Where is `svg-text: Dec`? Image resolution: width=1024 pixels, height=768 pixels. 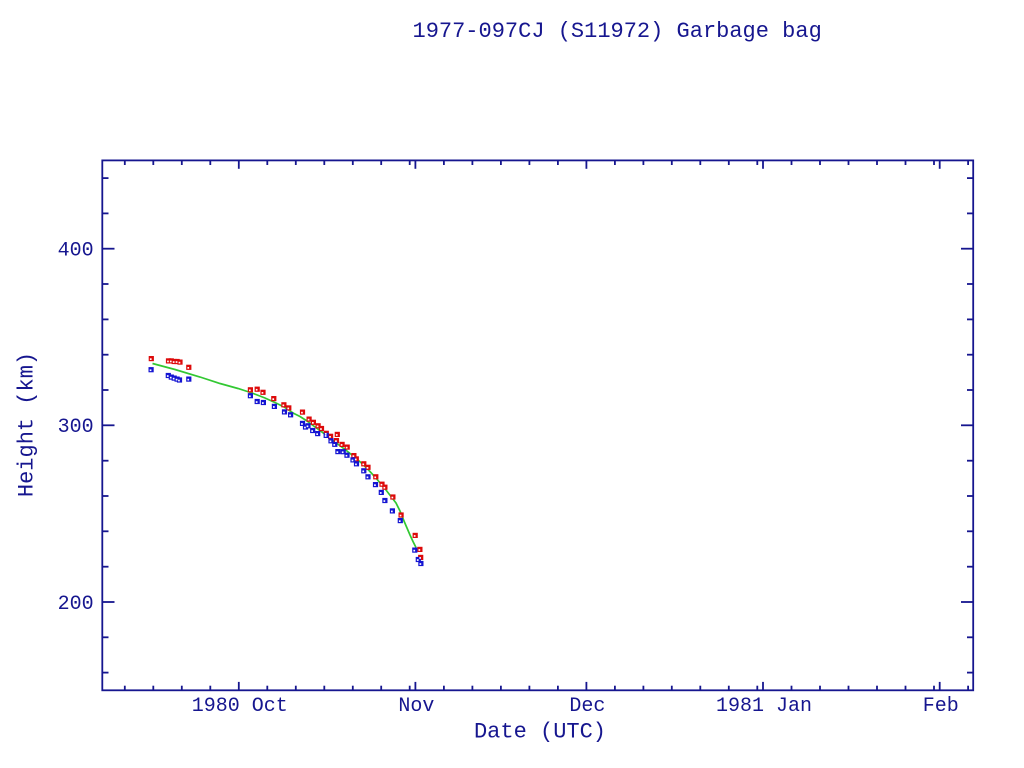
svg-text: Dec is located at coordinates (587, 706).